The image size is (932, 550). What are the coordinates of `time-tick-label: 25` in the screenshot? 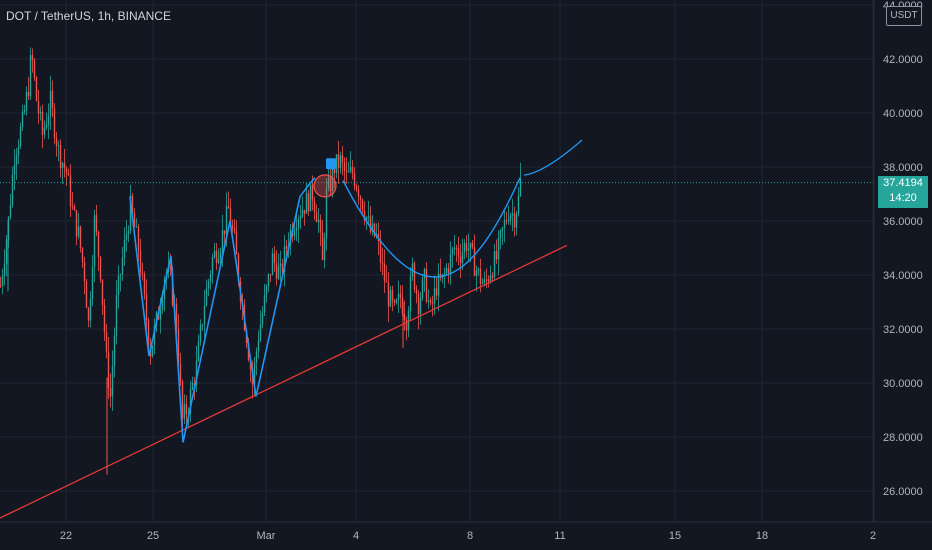 It's located at (153, 536).